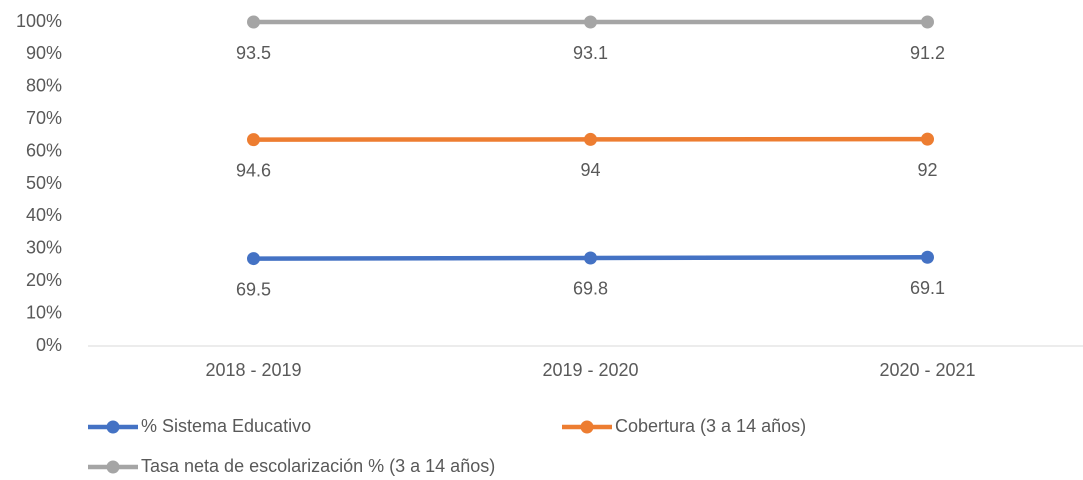 The width and height of the screenshot is (1083, 480). What do you see at coordinates (44, 150) in the screenshot?
I see `y-tick-label: 60%` at bounding box center [44, 150].